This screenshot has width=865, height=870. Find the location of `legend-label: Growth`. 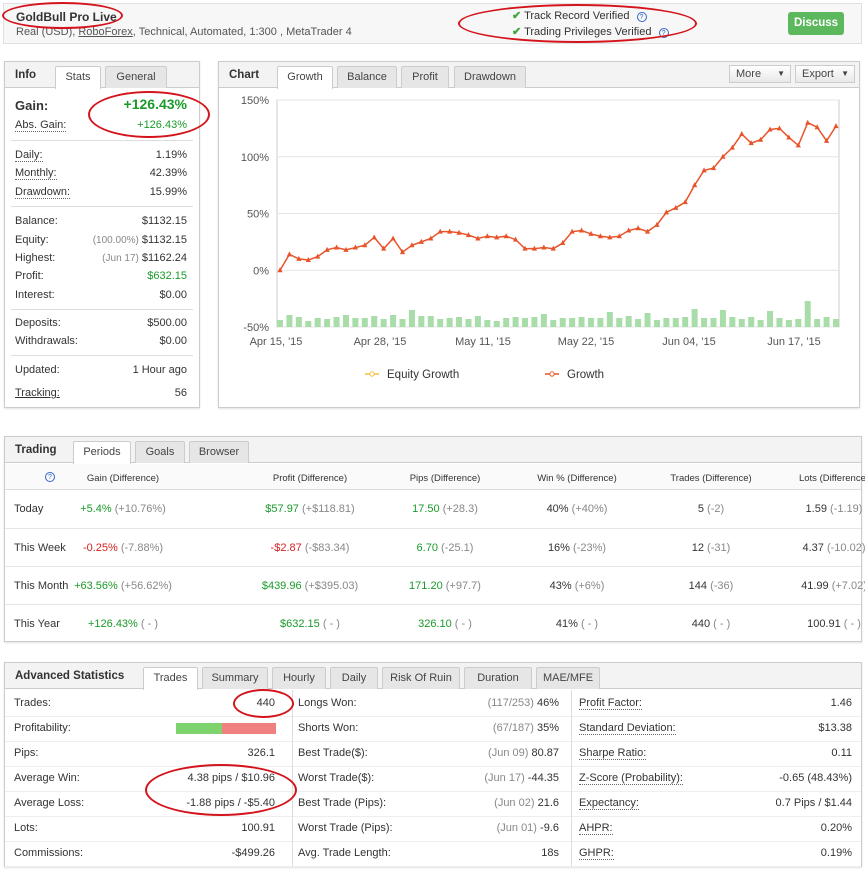

legend-label: Growth is located at coordinates (585, 375).